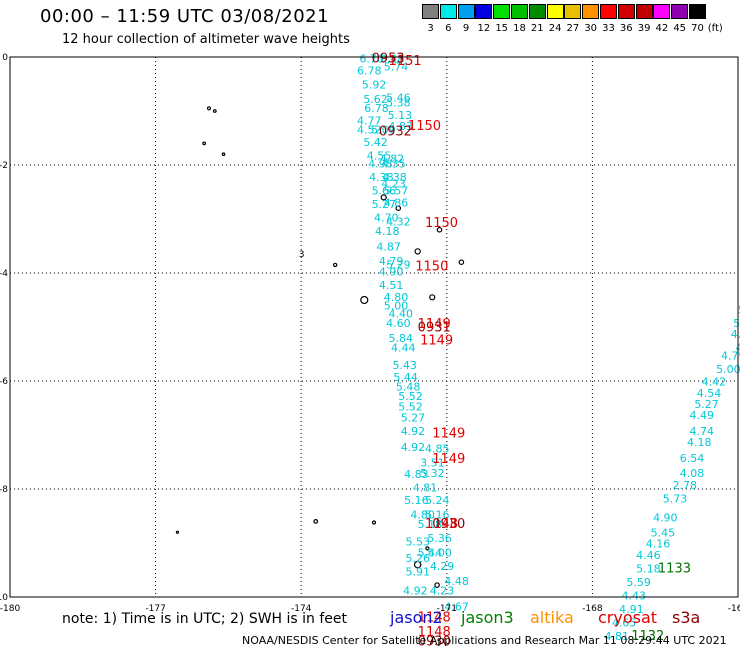 Image resolution: width=740 pixels, height=650 pixels. I want to click on time-label: 1132, so click(647, 636).